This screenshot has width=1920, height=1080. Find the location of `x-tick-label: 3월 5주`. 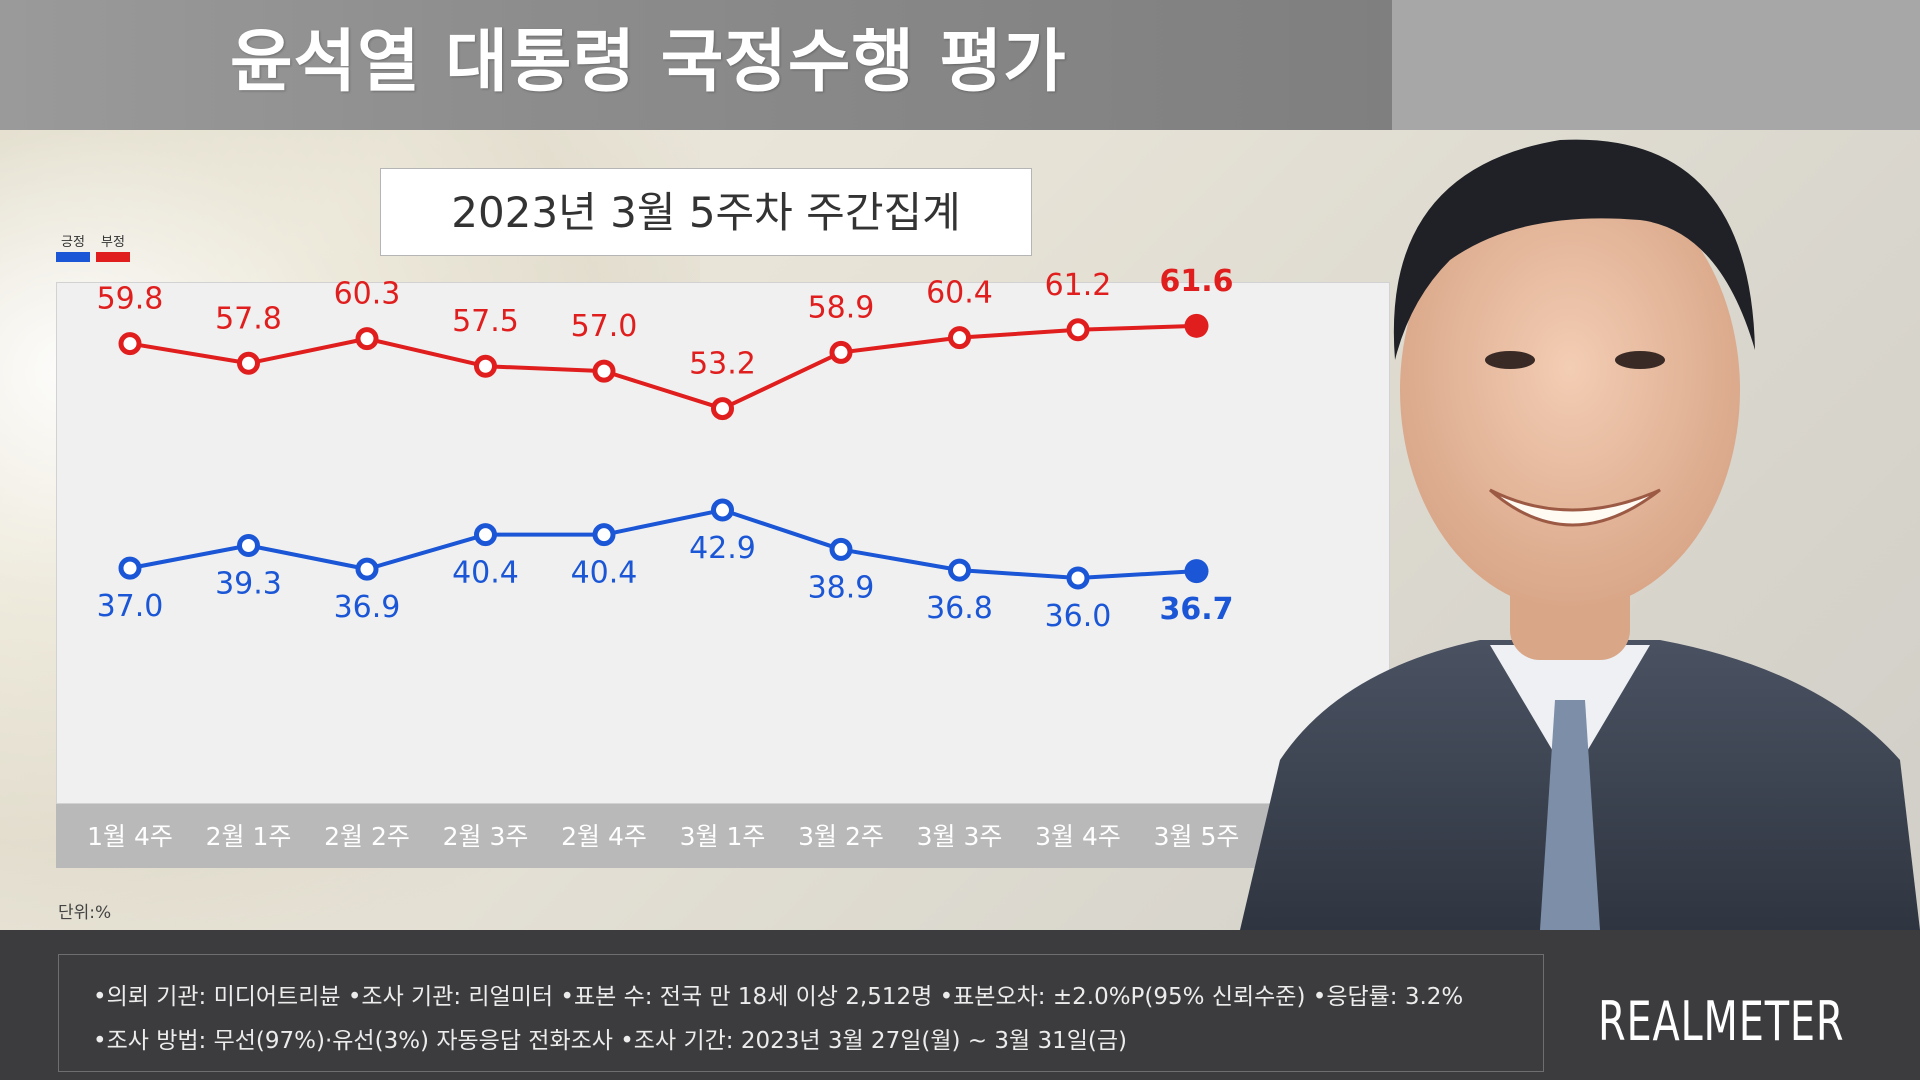

x-tick-label: 3월 5주 is located at coordinates (1197, 836).